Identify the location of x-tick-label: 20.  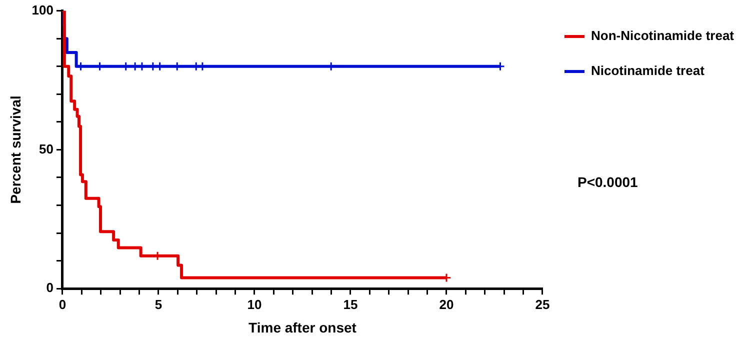
(446, 304).